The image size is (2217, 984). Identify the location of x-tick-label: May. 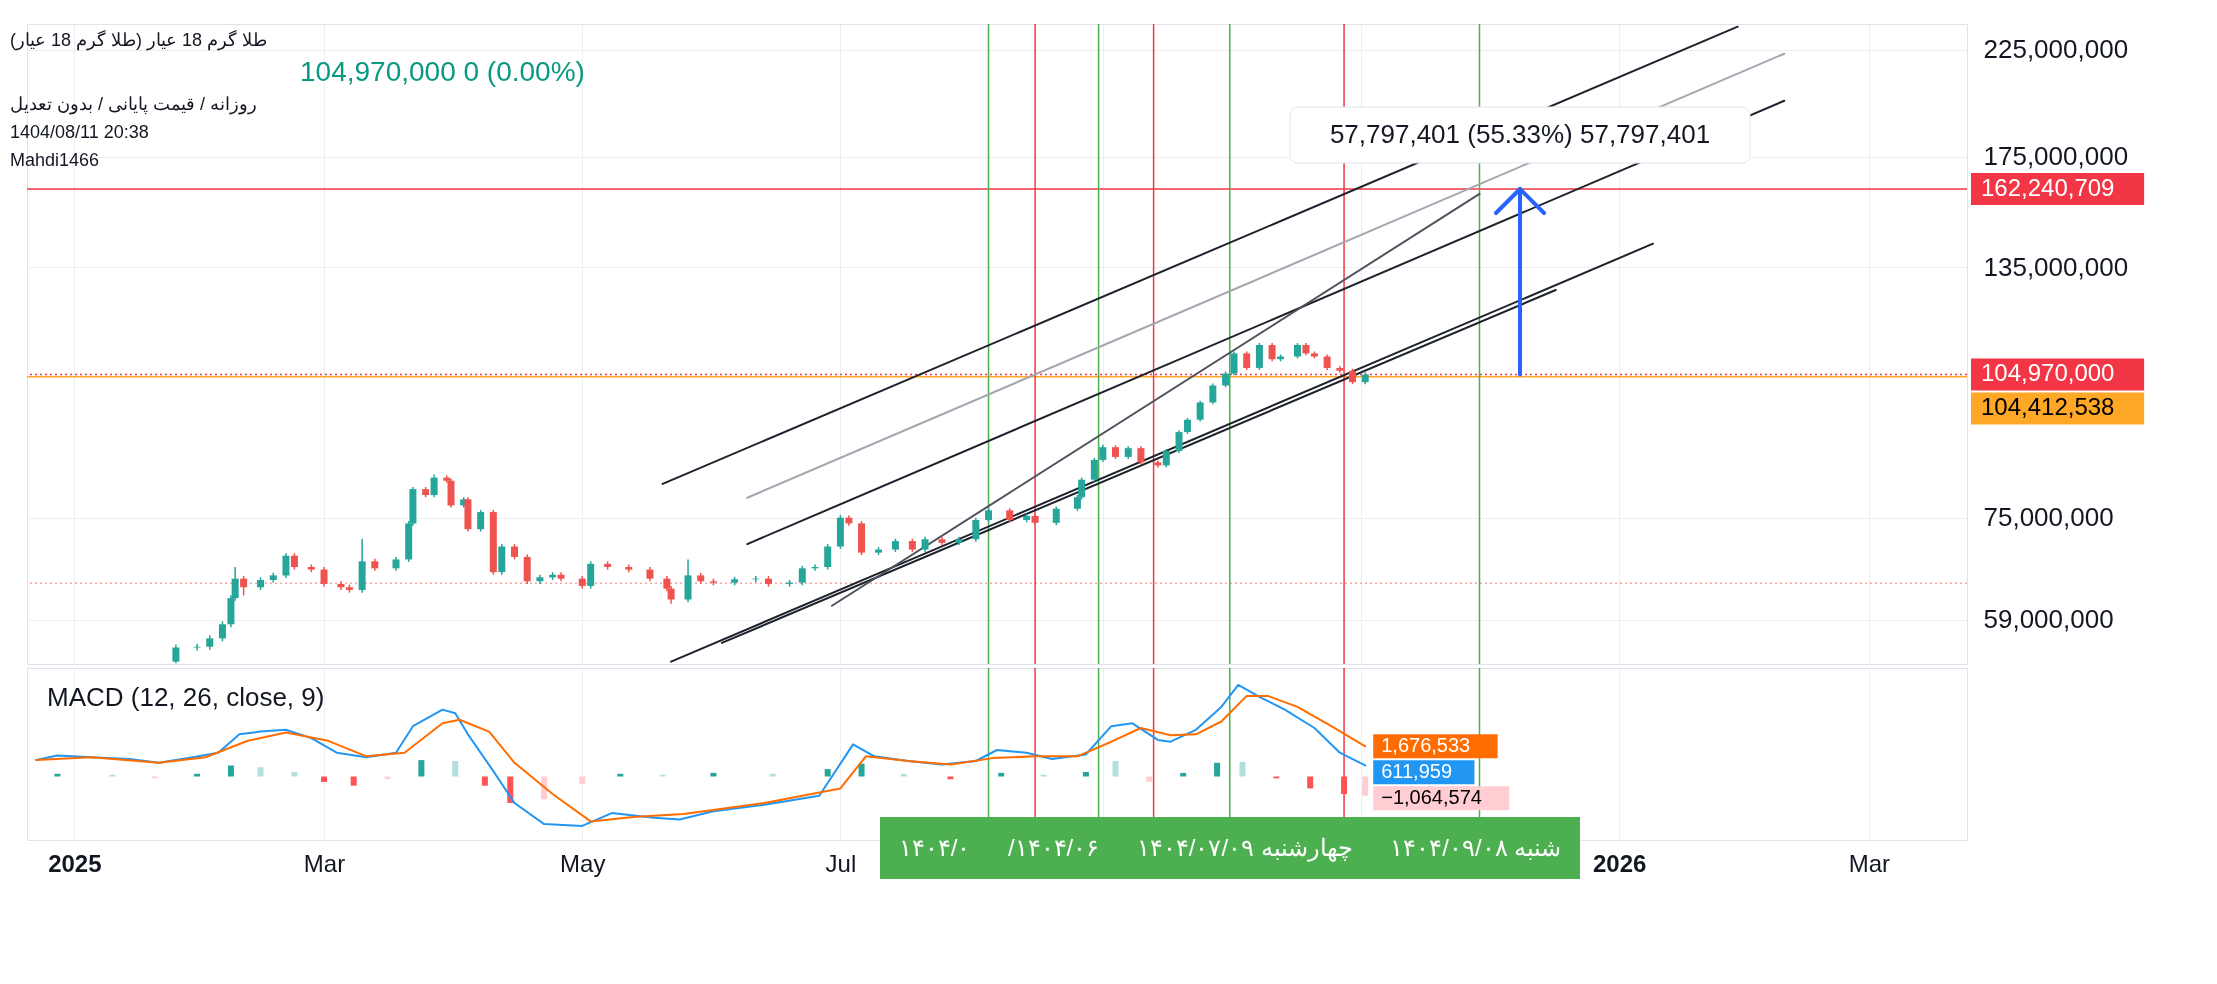
(583, 863).